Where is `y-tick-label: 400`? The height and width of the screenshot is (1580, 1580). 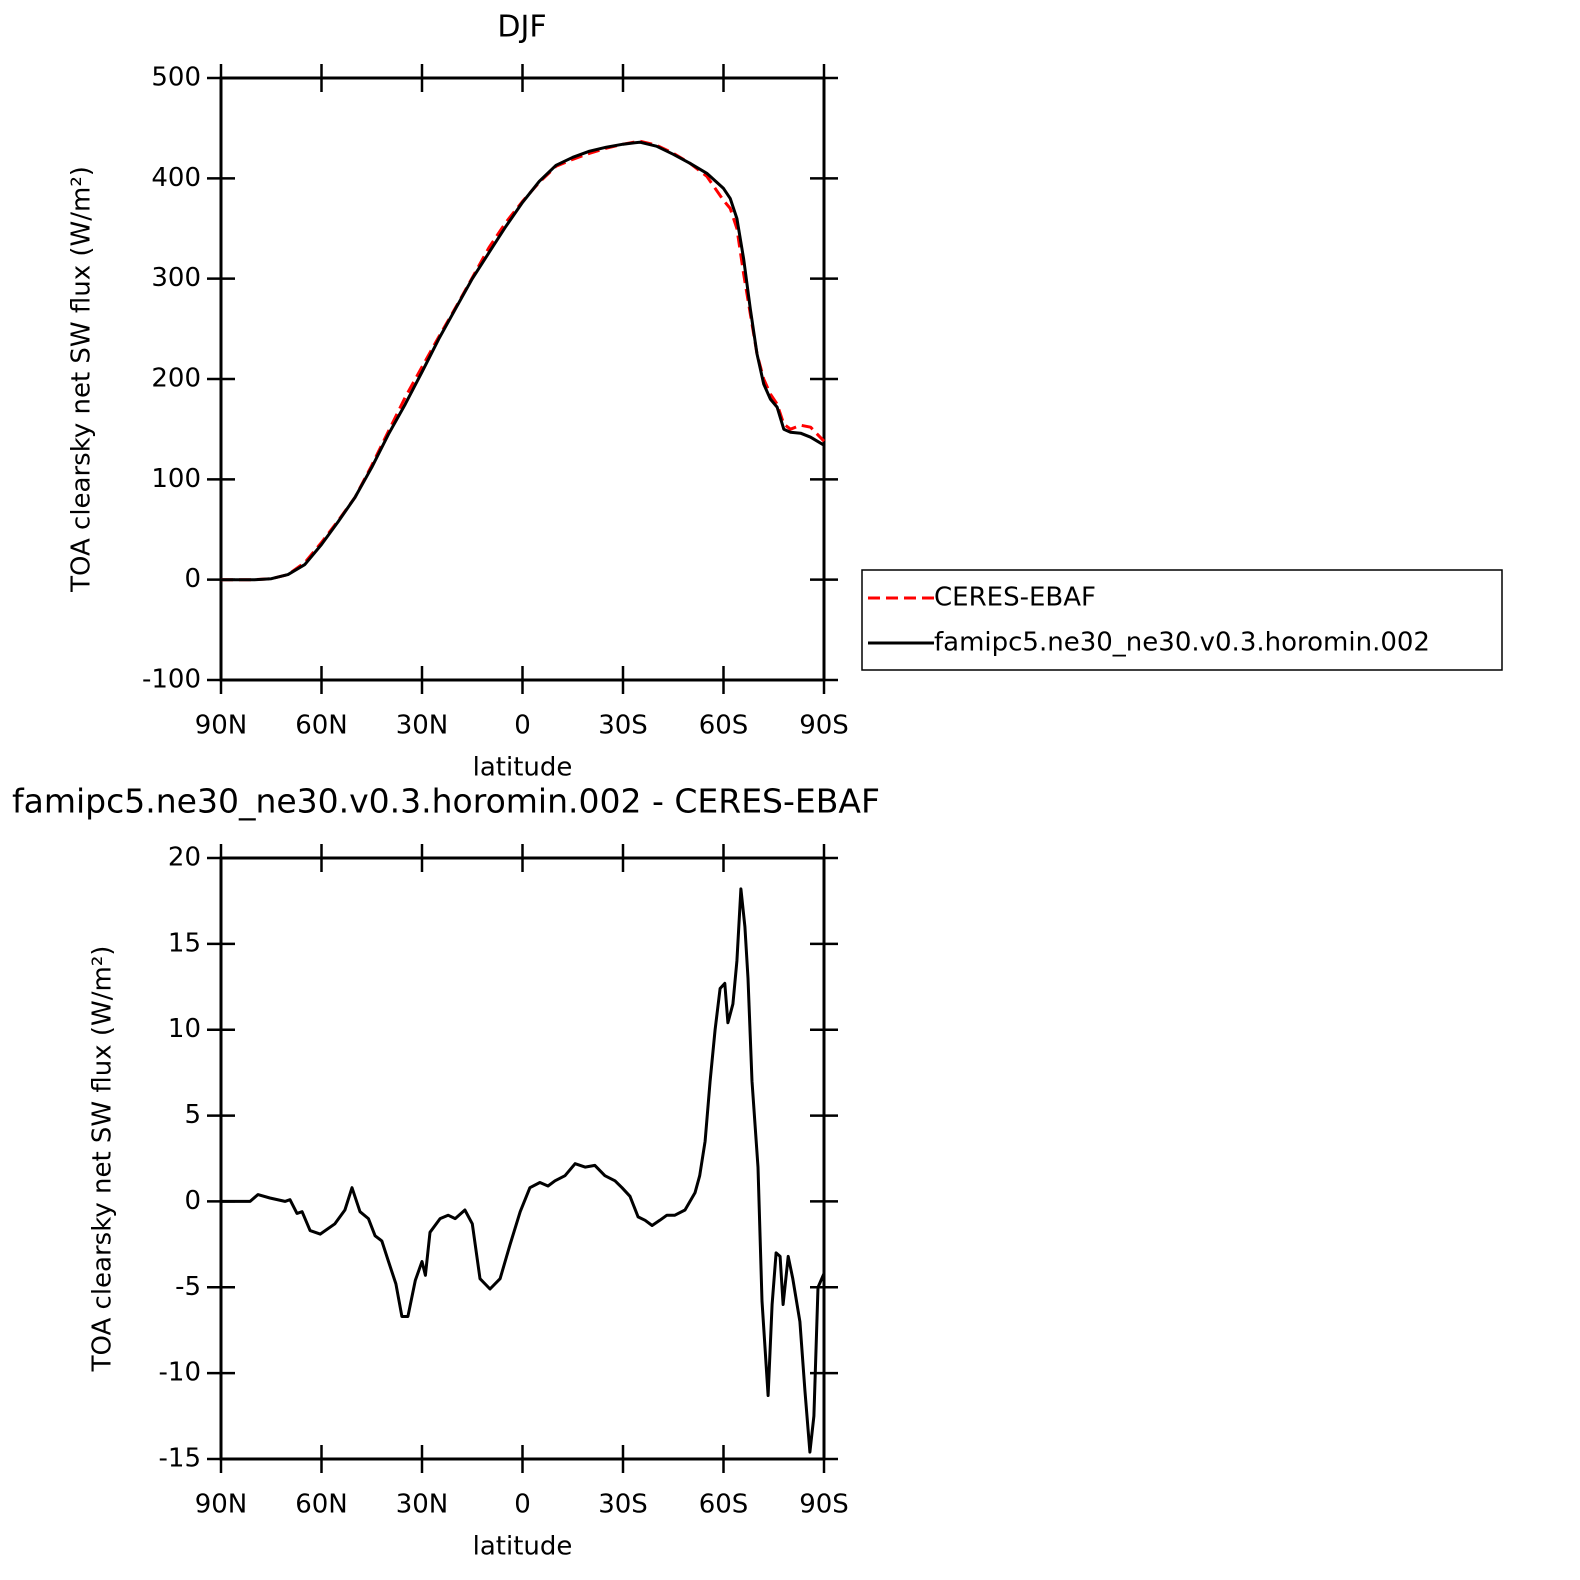
y-tick-label: 400 is located at coordinates (176, 178).